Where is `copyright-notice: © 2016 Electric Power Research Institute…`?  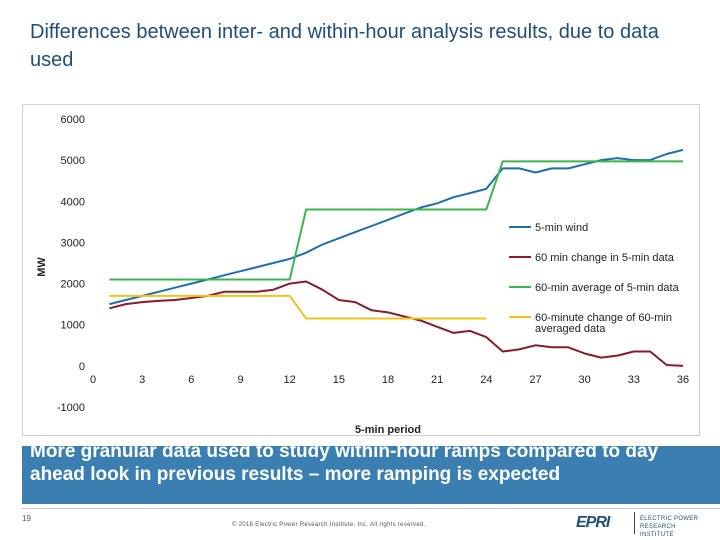
copyright-notice: © 2016 Electric Power Research Institute… is located at coordinates (329, 525).